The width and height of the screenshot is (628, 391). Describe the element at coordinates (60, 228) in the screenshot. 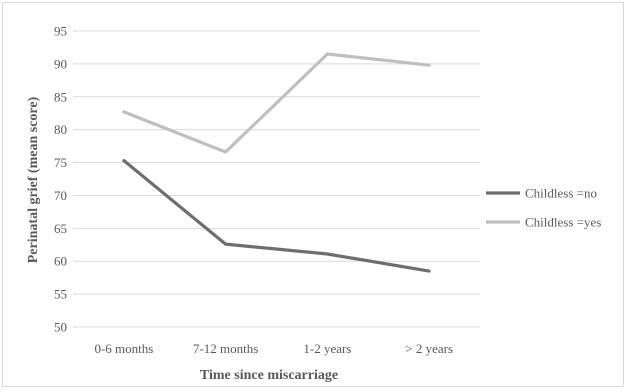

I see `y-tick-label: 65` at that location.